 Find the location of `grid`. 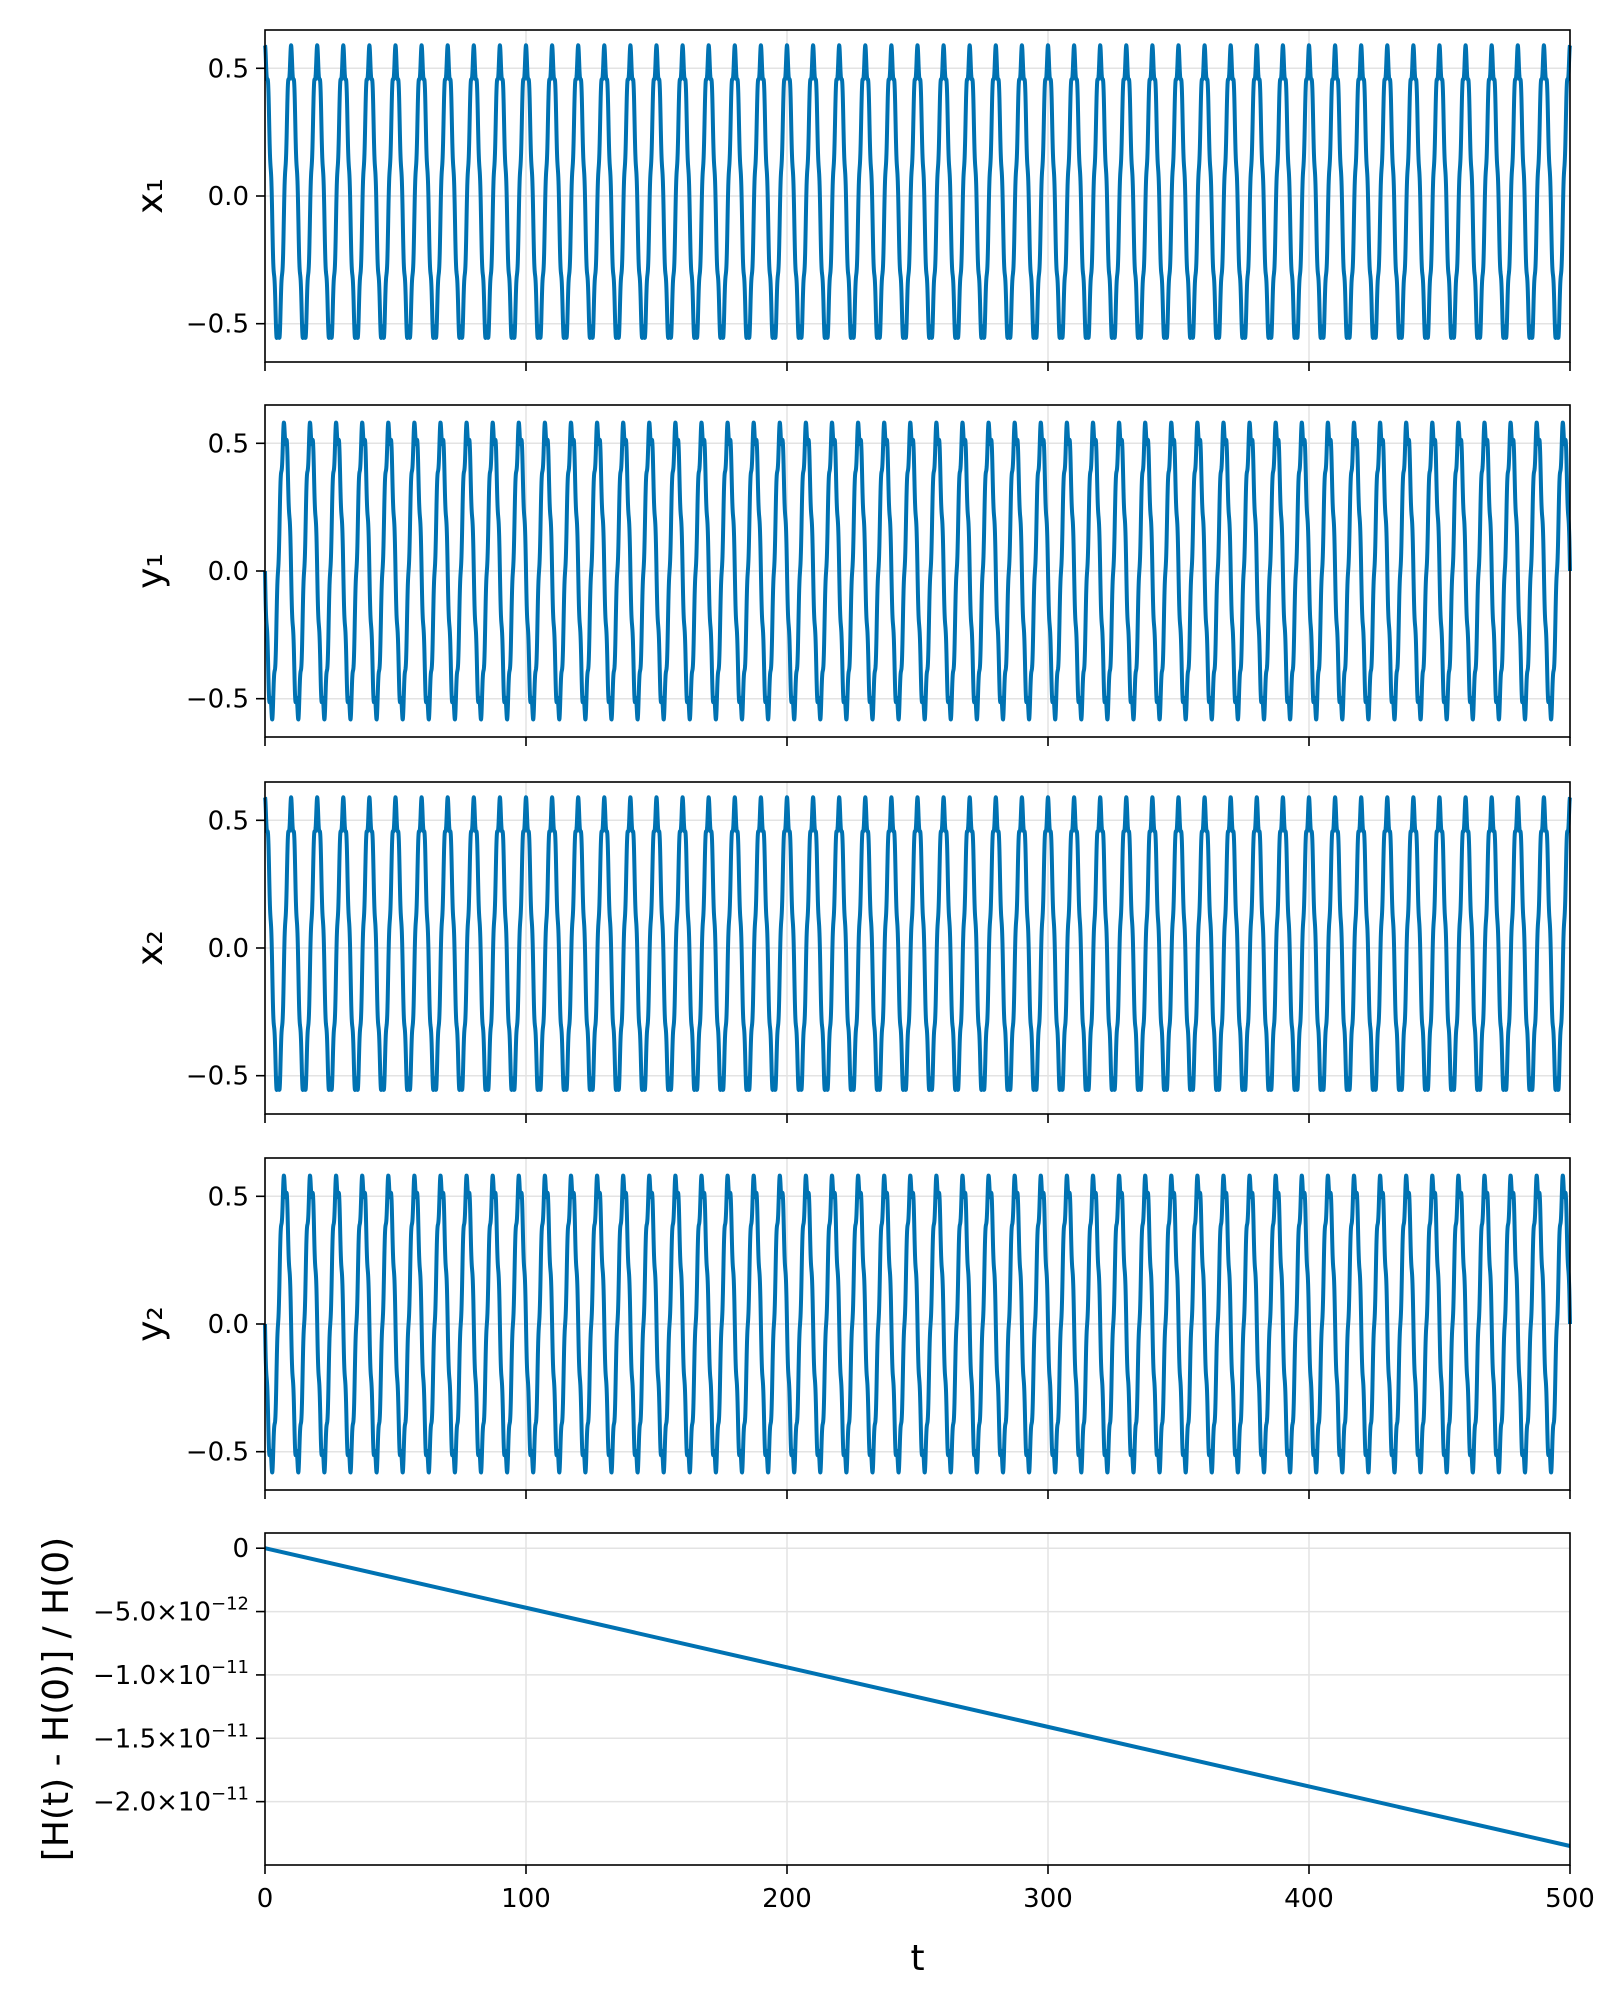

grid is located at coordinates (917, 1699).